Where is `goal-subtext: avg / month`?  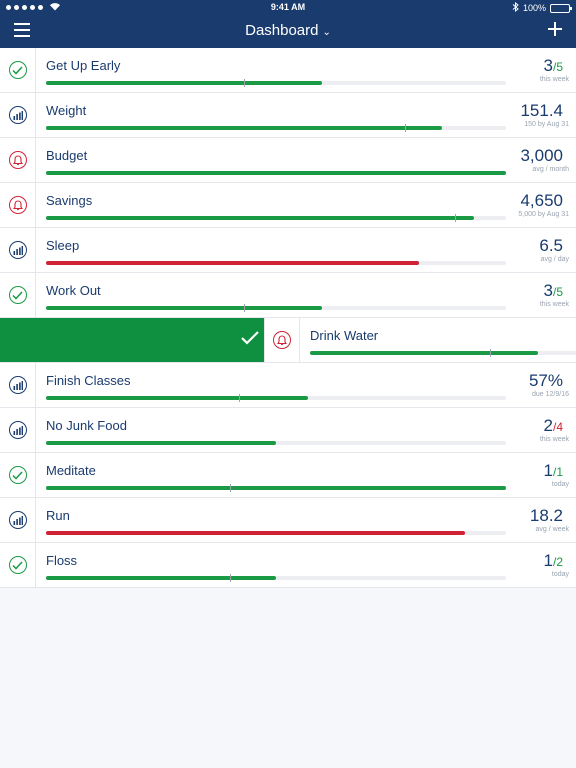
goal-subtext: avg / month is located at coordinates (550, 169).